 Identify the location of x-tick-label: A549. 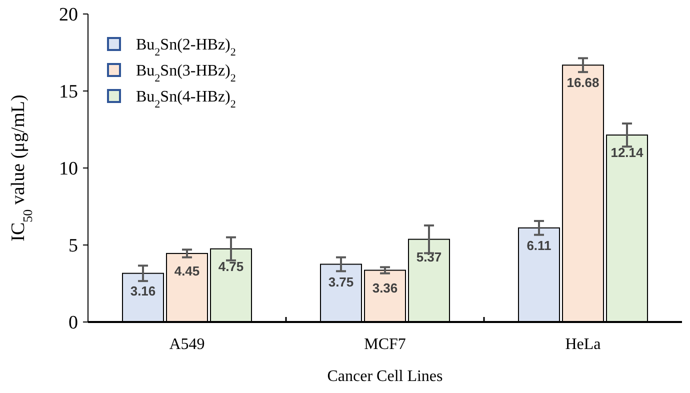
(187, 344).